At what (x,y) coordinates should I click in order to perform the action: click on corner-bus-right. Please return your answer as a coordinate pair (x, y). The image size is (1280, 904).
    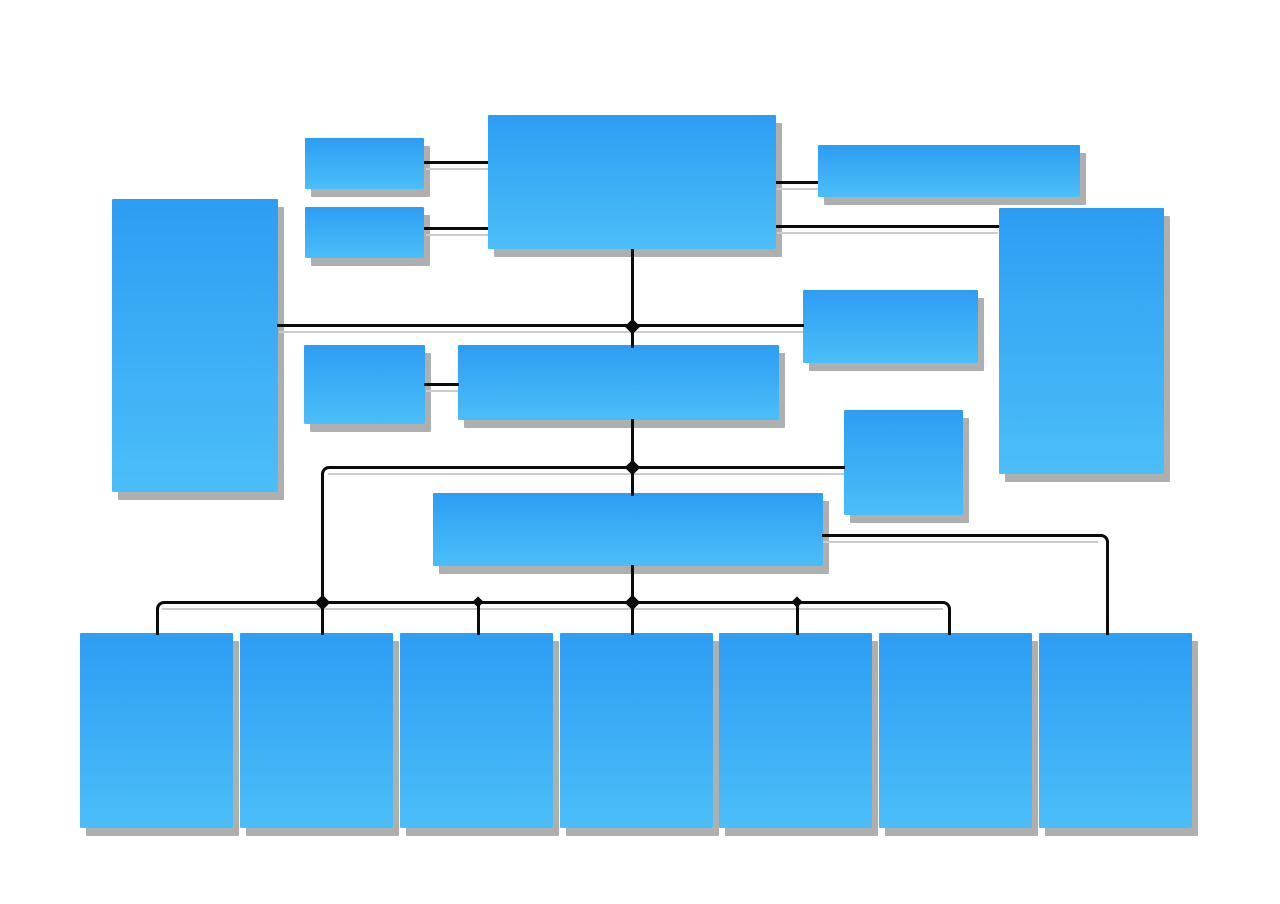
    Looking at the image, I should click on (945, 607).